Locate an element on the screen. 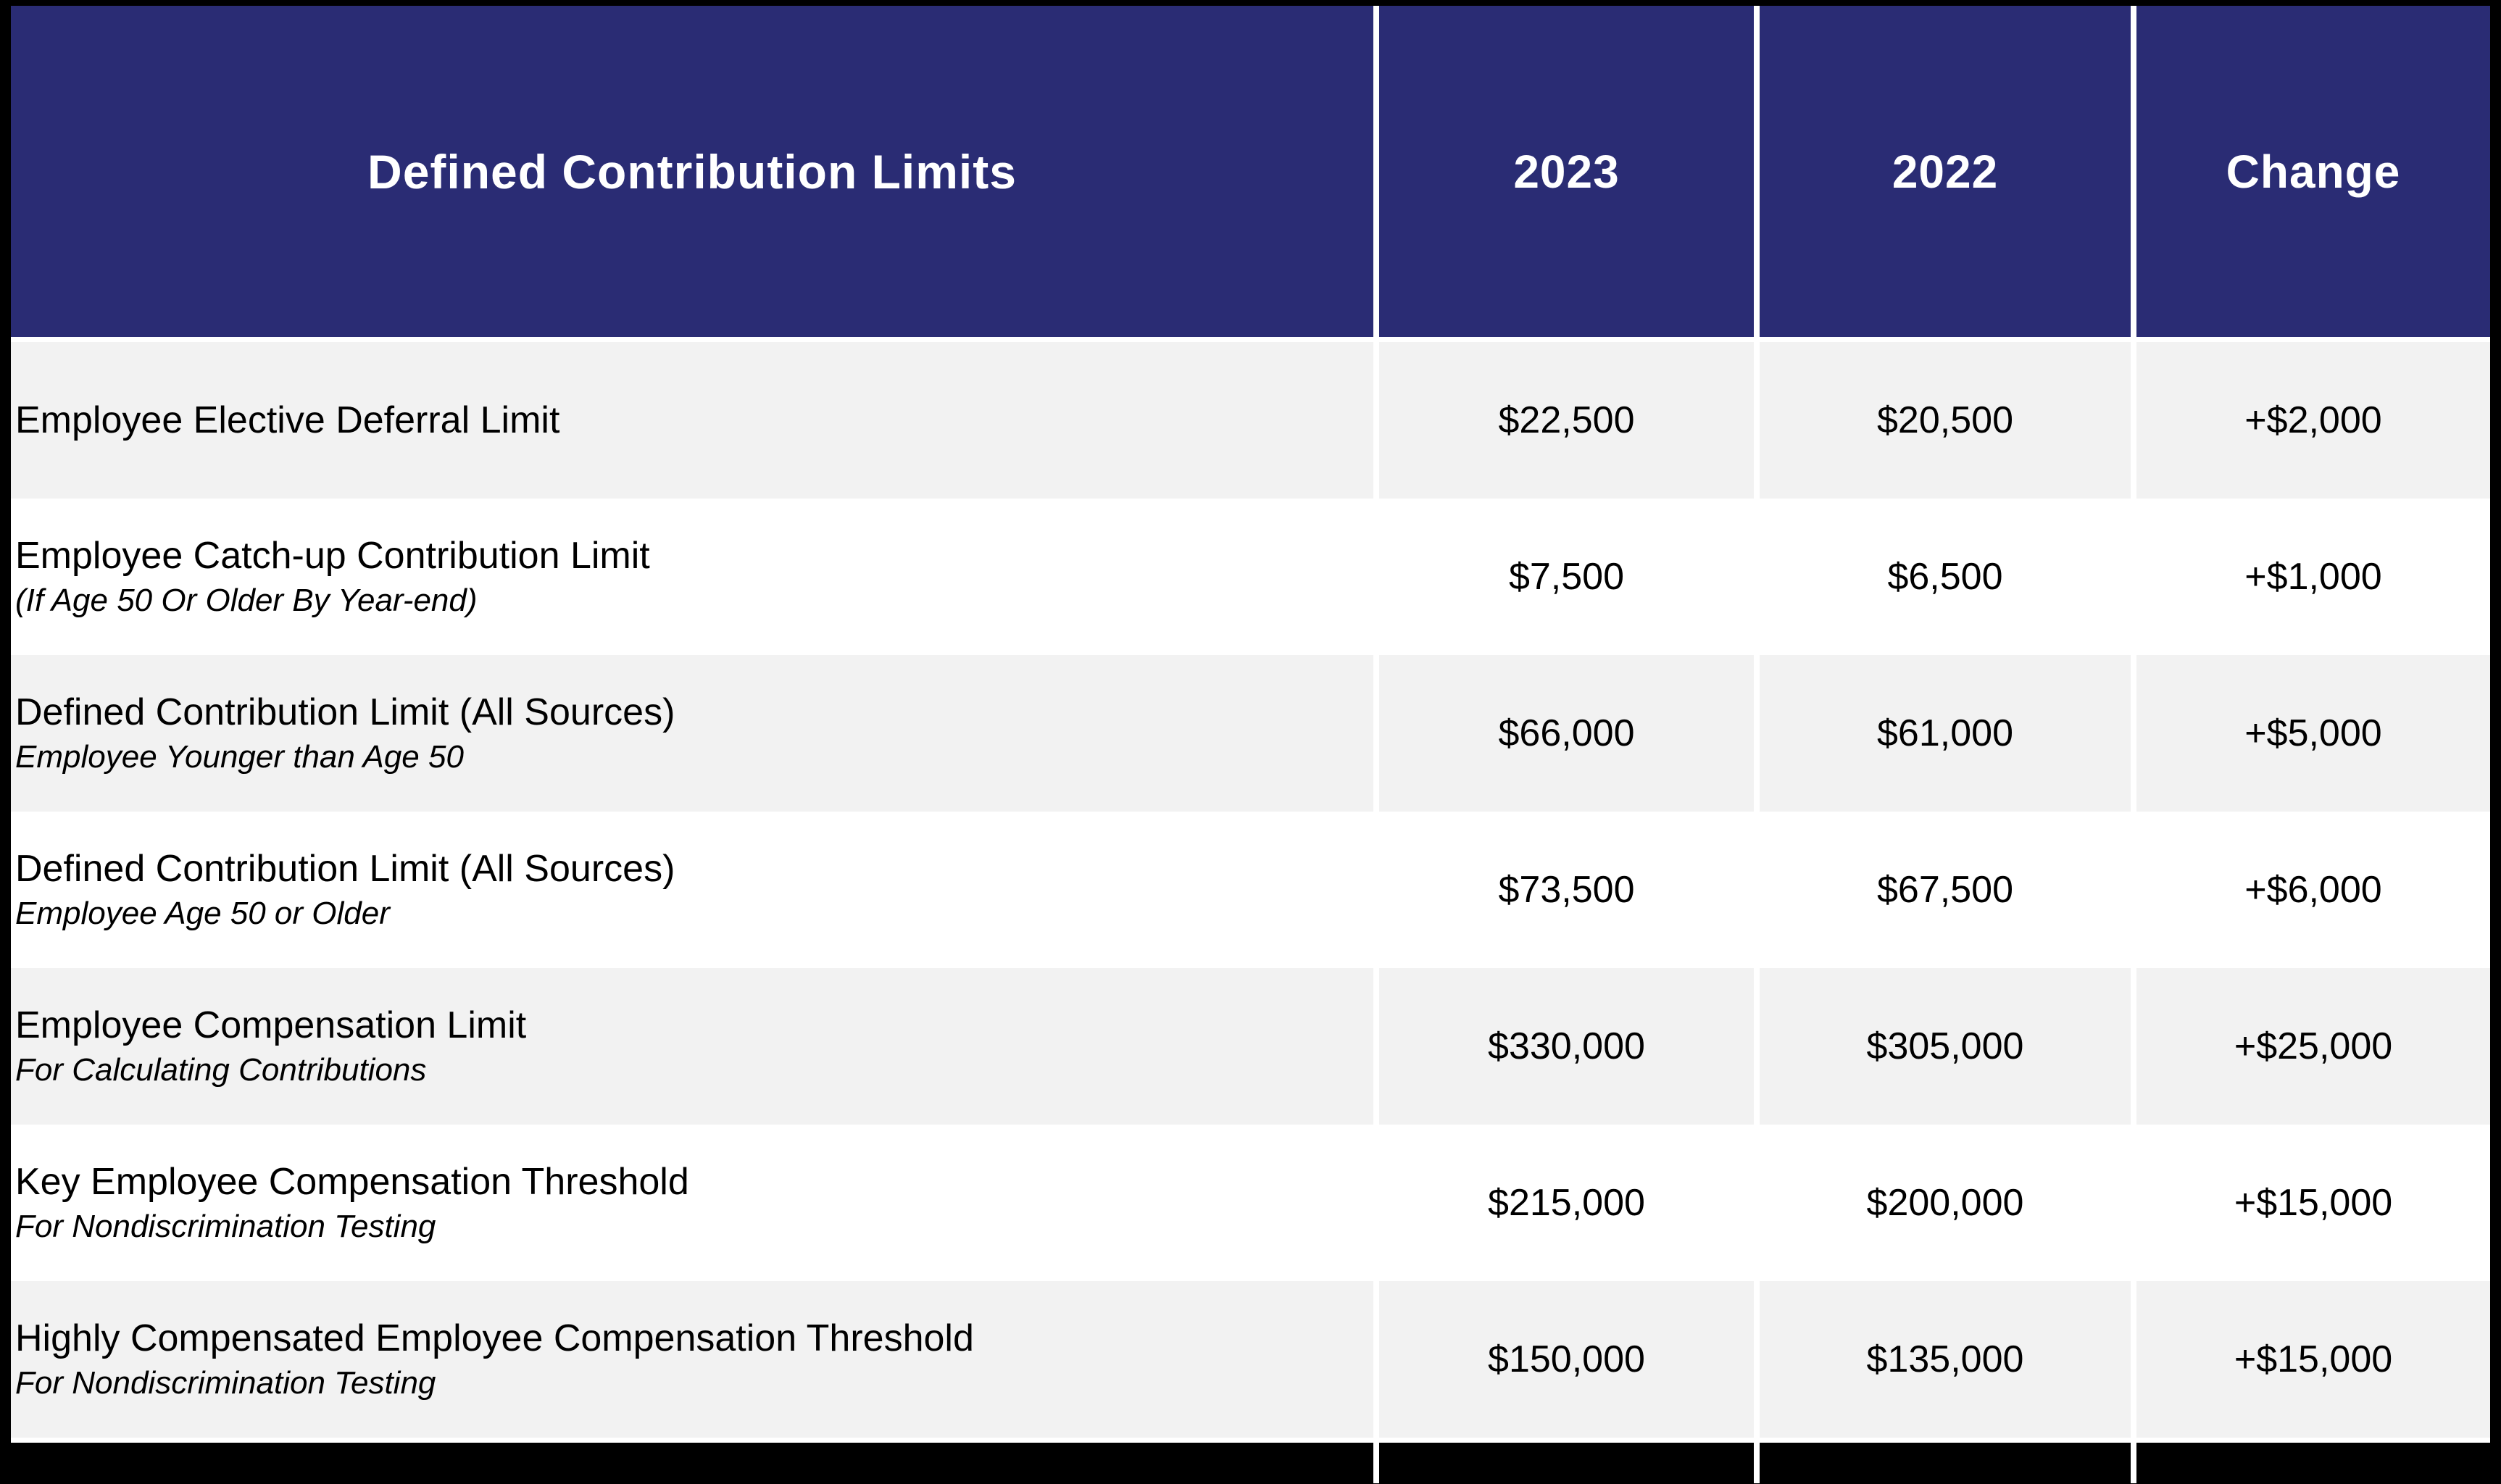 The image size is (2501, 1484). row-sublabel: Employee Younger than Age 50 is located at coordinates (240, 757).